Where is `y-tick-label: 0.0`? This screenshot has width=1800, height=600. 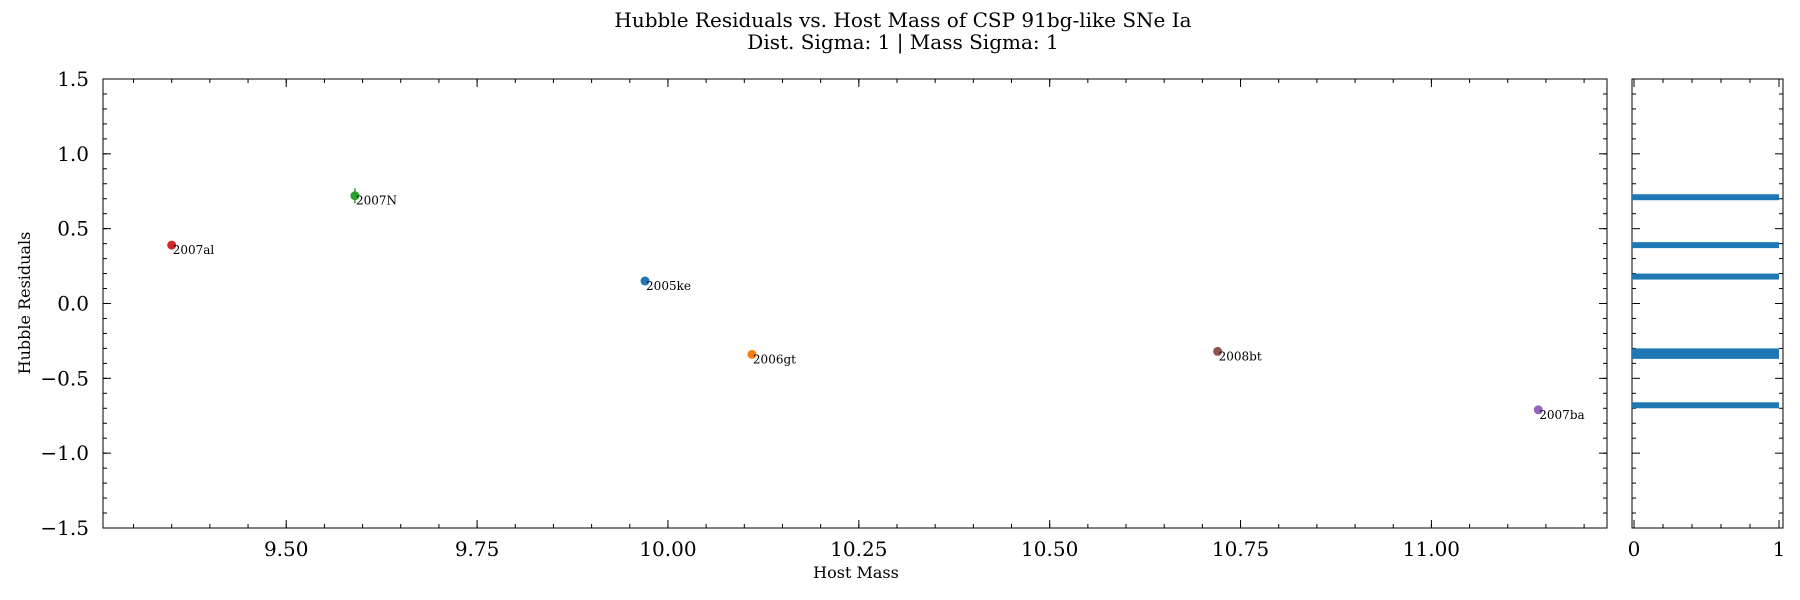
y-tick-label: 0.0 is located at coordinates (73, 304).